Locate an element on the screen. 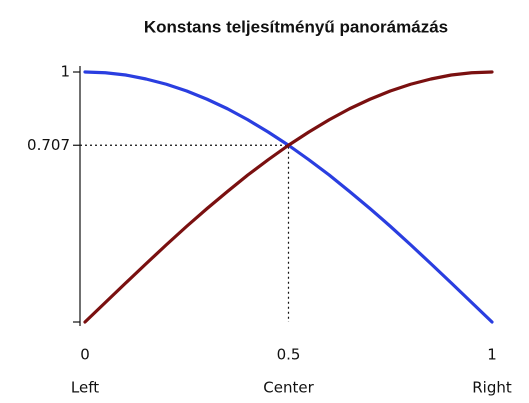 The width and height of the screenshot is (529, 403). x-tick-label: 1 is located at coordinates (492, 355).